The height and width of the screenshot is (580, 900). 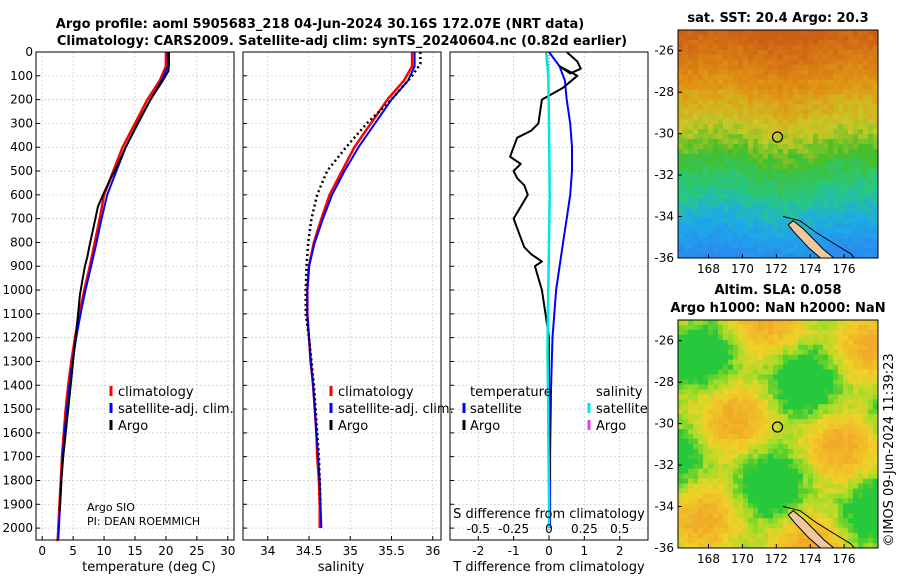 What do you see at coordinates (17, 433) in the screenshot?
I see `depth-tick-label: 1600` at bounding box center [17, 433].